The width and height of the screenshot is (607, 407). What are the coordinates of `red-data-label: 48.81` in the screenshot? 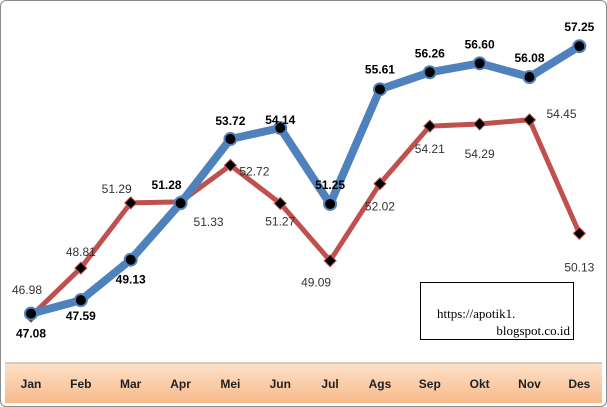 It's located at (81, 252).